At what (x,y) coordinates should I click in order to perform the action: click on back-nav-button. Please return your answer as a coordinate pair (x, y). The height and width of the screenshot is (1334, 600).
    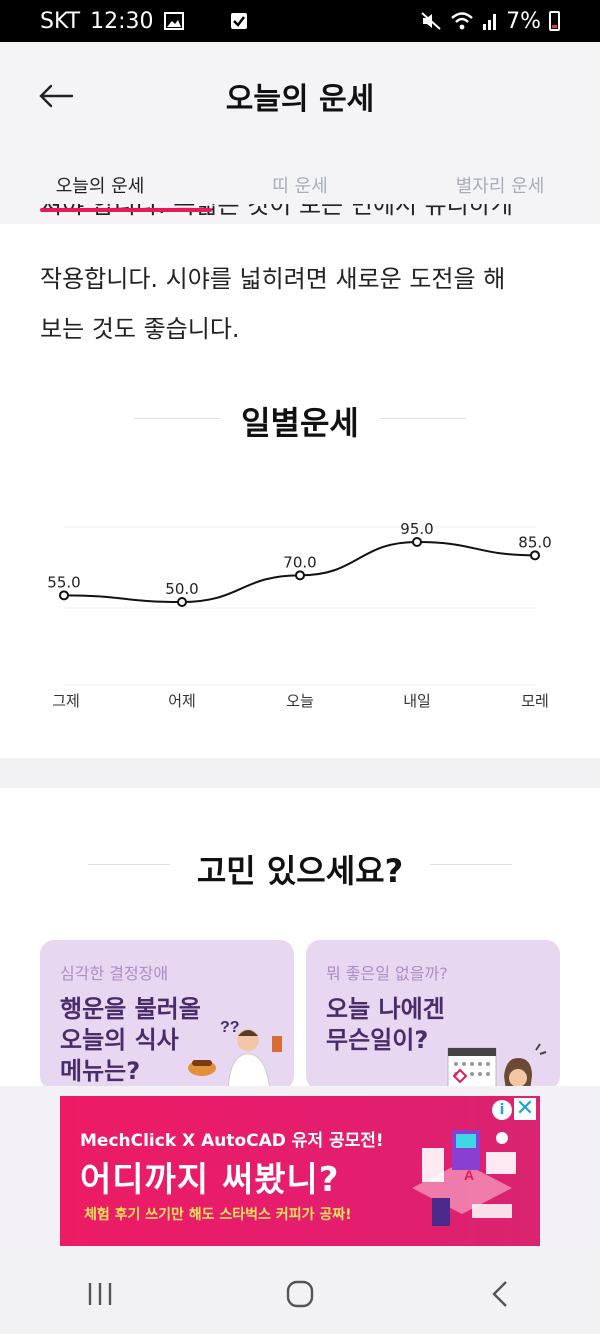
    Looking at the image, I should click on (500, 1294).